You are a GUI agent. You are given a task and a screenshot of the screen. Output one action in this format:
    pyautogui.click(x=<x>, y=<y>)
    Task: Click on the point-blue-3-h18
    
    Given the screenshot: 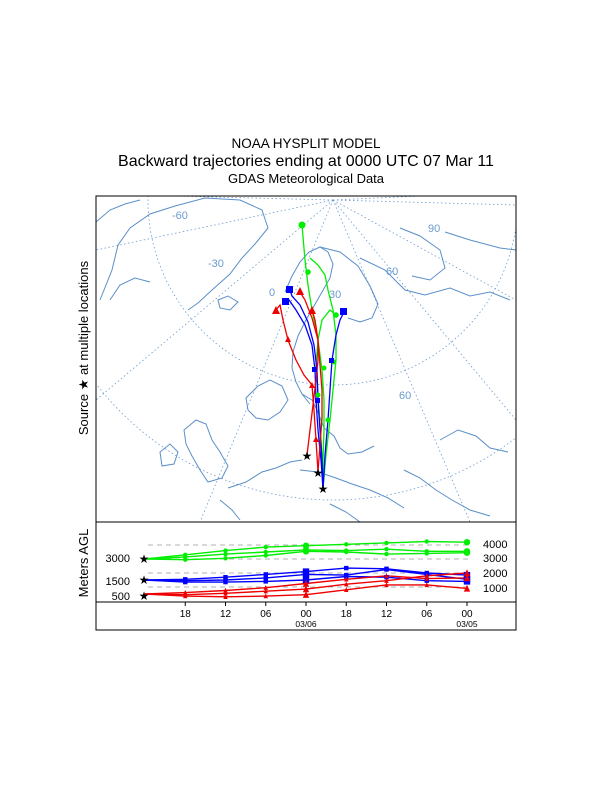 What is the action you would take?
    pyautogui.click(x=265, y=581)
    